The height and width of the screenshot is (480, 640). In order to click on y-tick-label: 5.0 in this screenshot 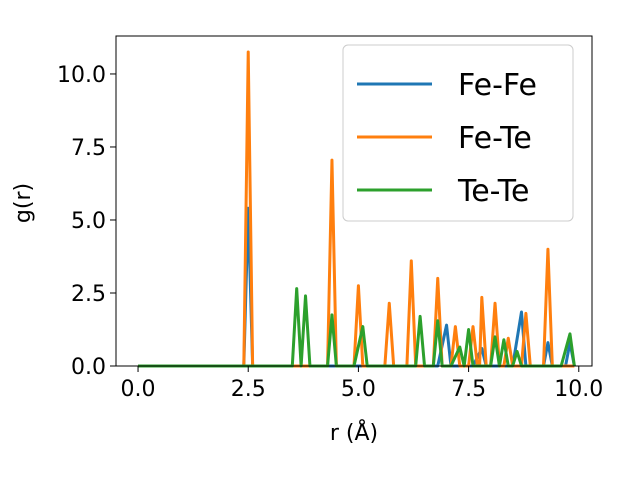, I will do `click(88, 221)`.